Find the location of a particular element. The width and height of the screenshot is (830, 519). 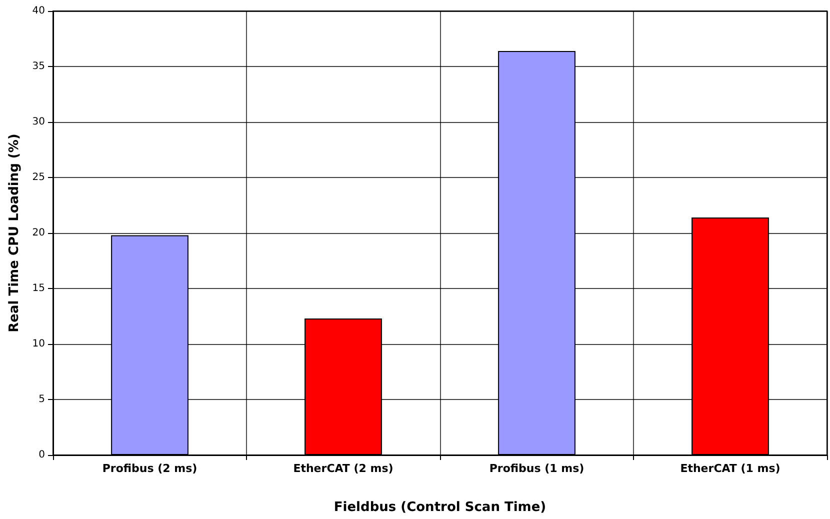

y-axis-title: Real Time CPU Loading (%) is located at coordinates (14, 233).